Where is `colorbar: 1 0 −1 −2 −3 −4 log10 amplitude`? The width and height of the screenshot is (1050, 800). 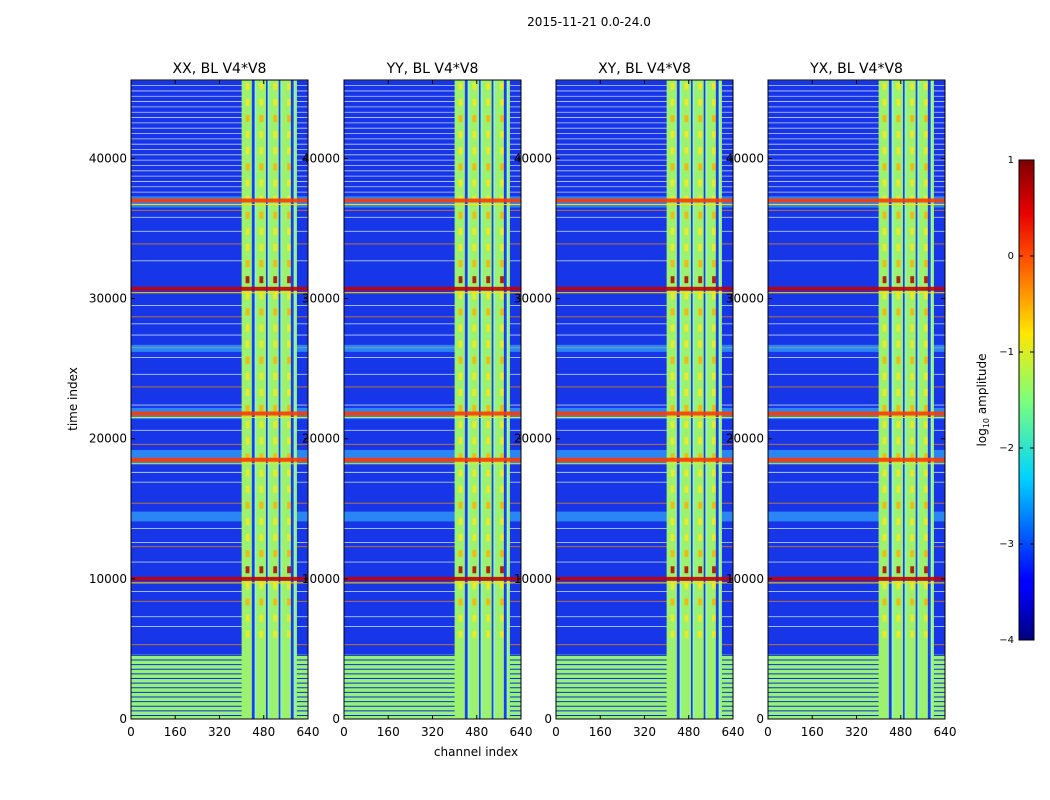
colorbar: 1 0 −1 −2 −3 −4 log10 amplitude is located at coordinates (1005, 400).